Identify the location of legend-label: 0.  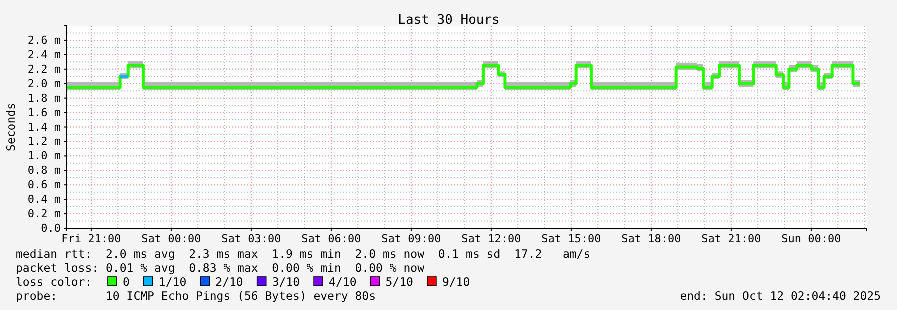
(126, 282).